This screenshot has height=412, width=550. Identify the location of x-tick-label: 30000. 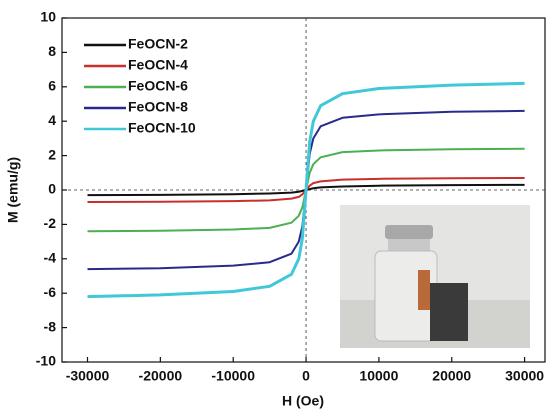
(524, 376).